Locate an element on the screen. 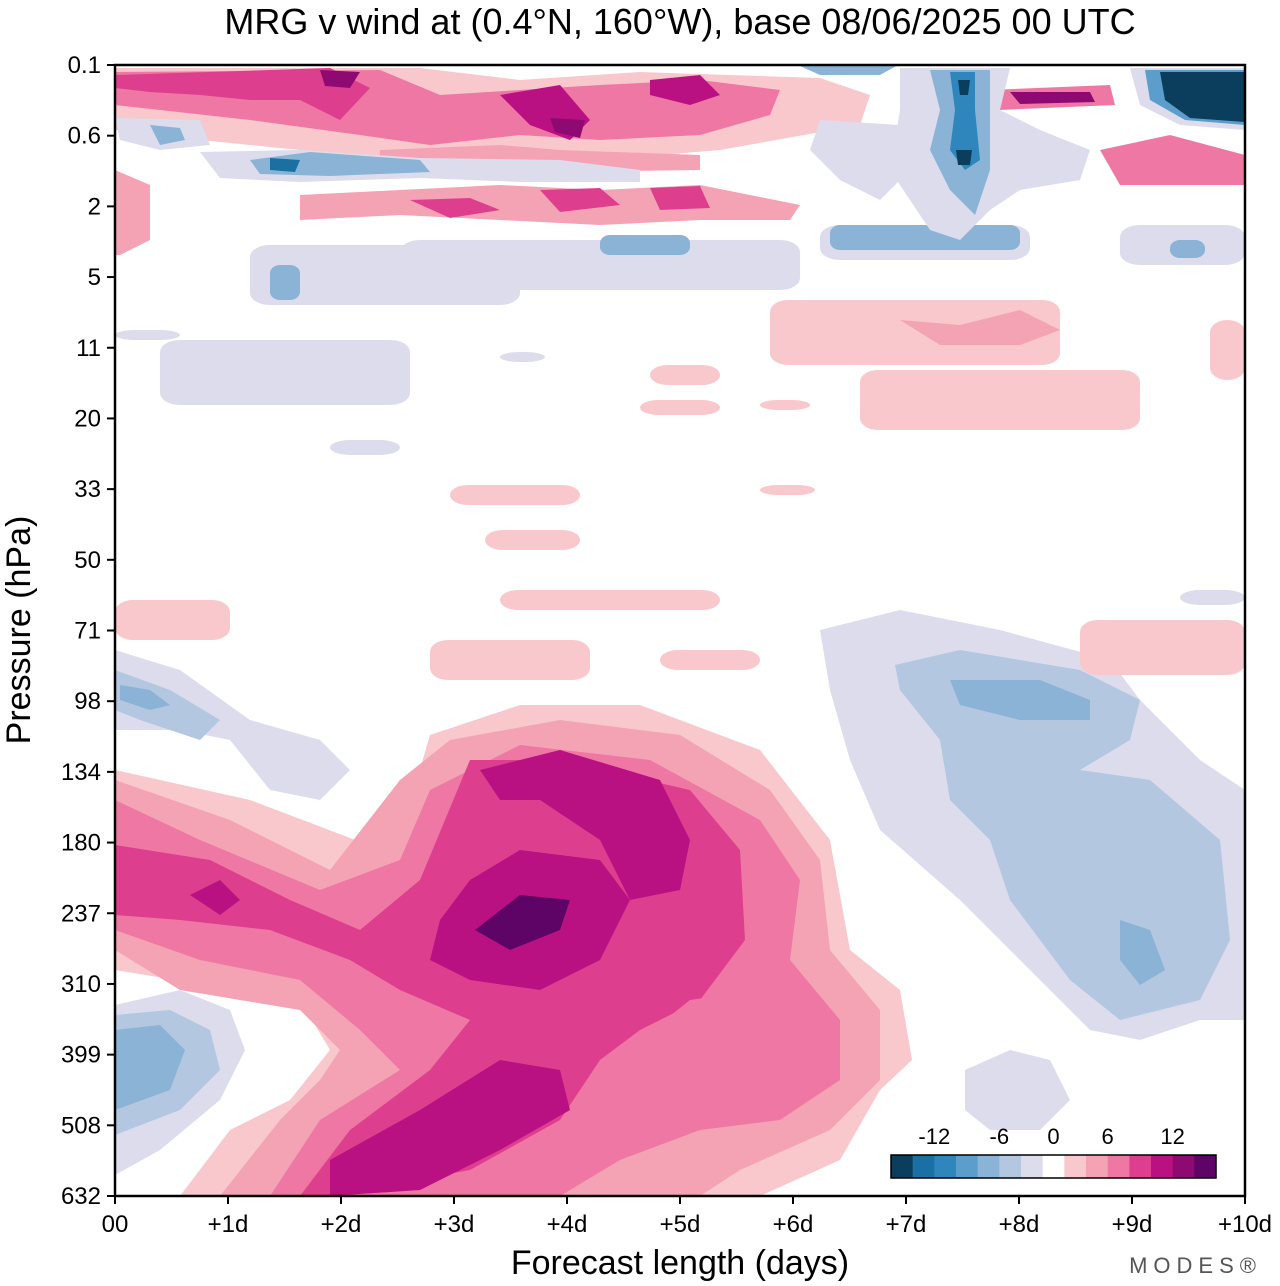 The height and width of the screenshot is (1286, 1280). x-tick-label: +3d is located at coordinates (454, 1224).